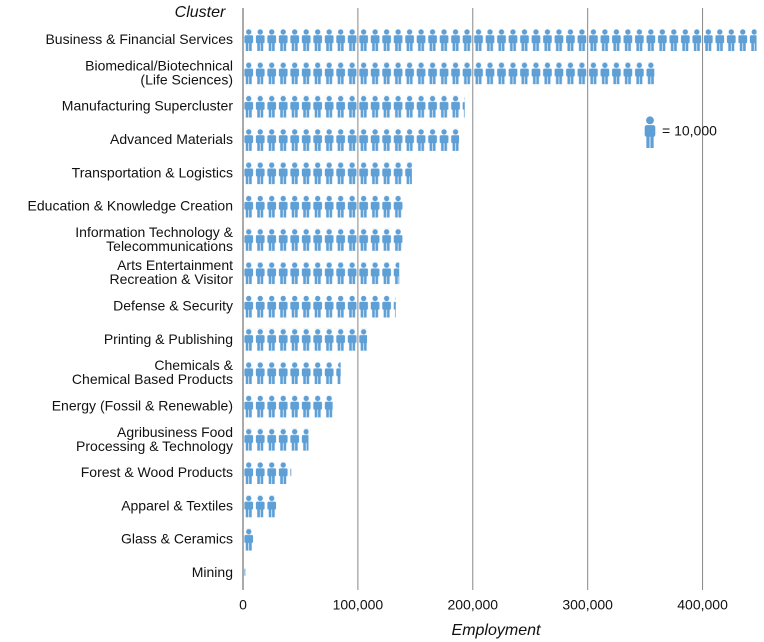 This screenshot has height=642, width=764. Describe the element at coordinates (496, 630) in the screenshot. I see `x-axis-label: Employment` at that location.